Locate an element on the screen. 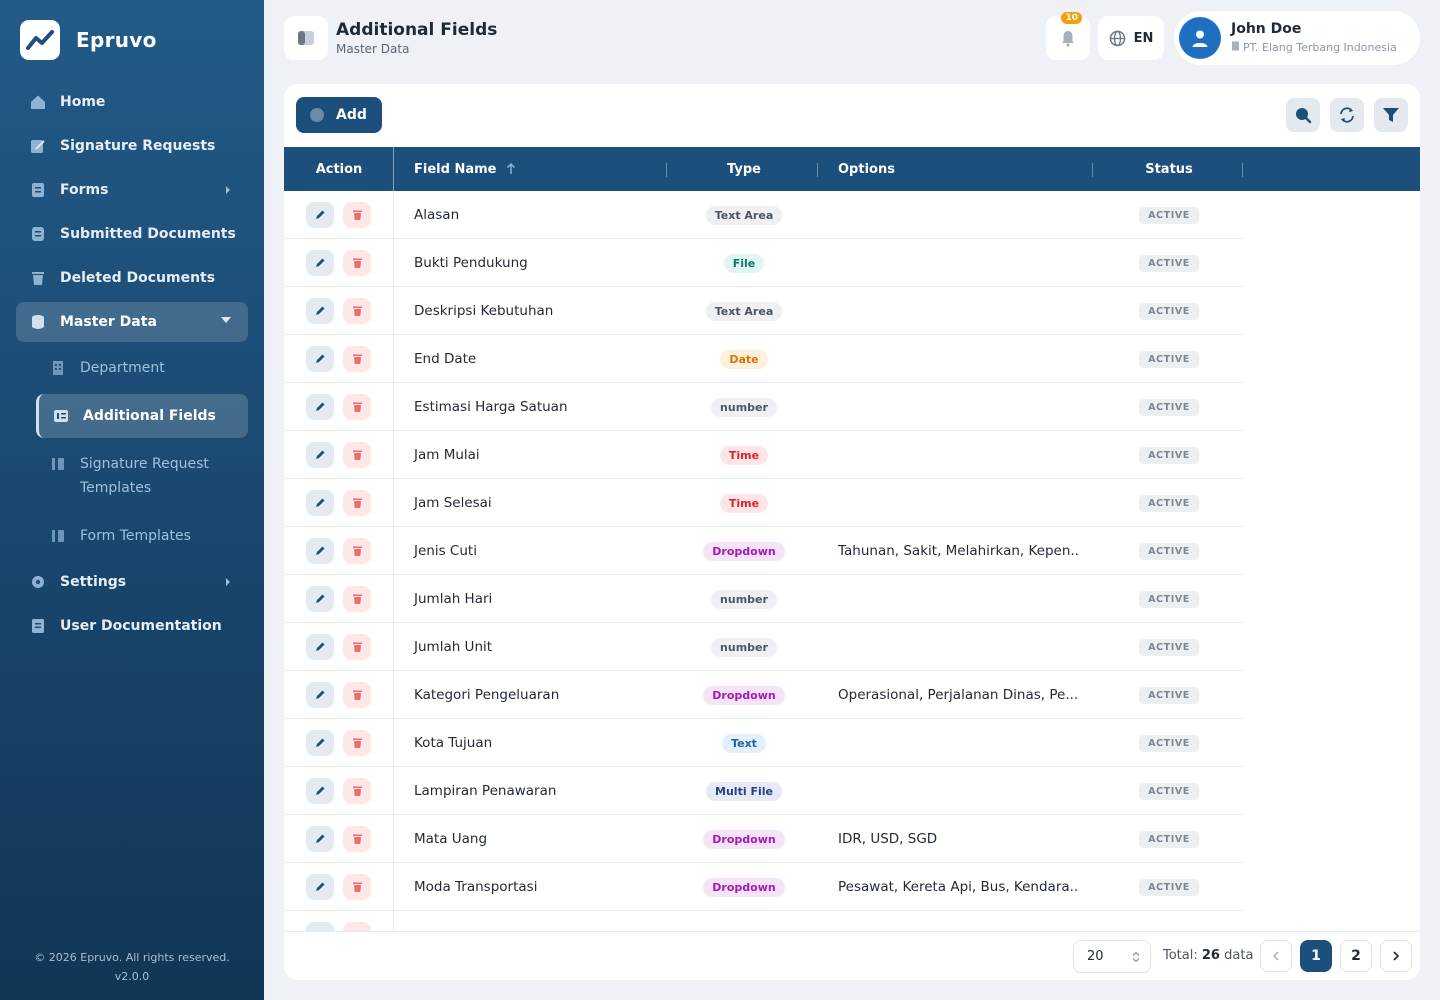  add-button: Add is located at coordinates (339, 115).